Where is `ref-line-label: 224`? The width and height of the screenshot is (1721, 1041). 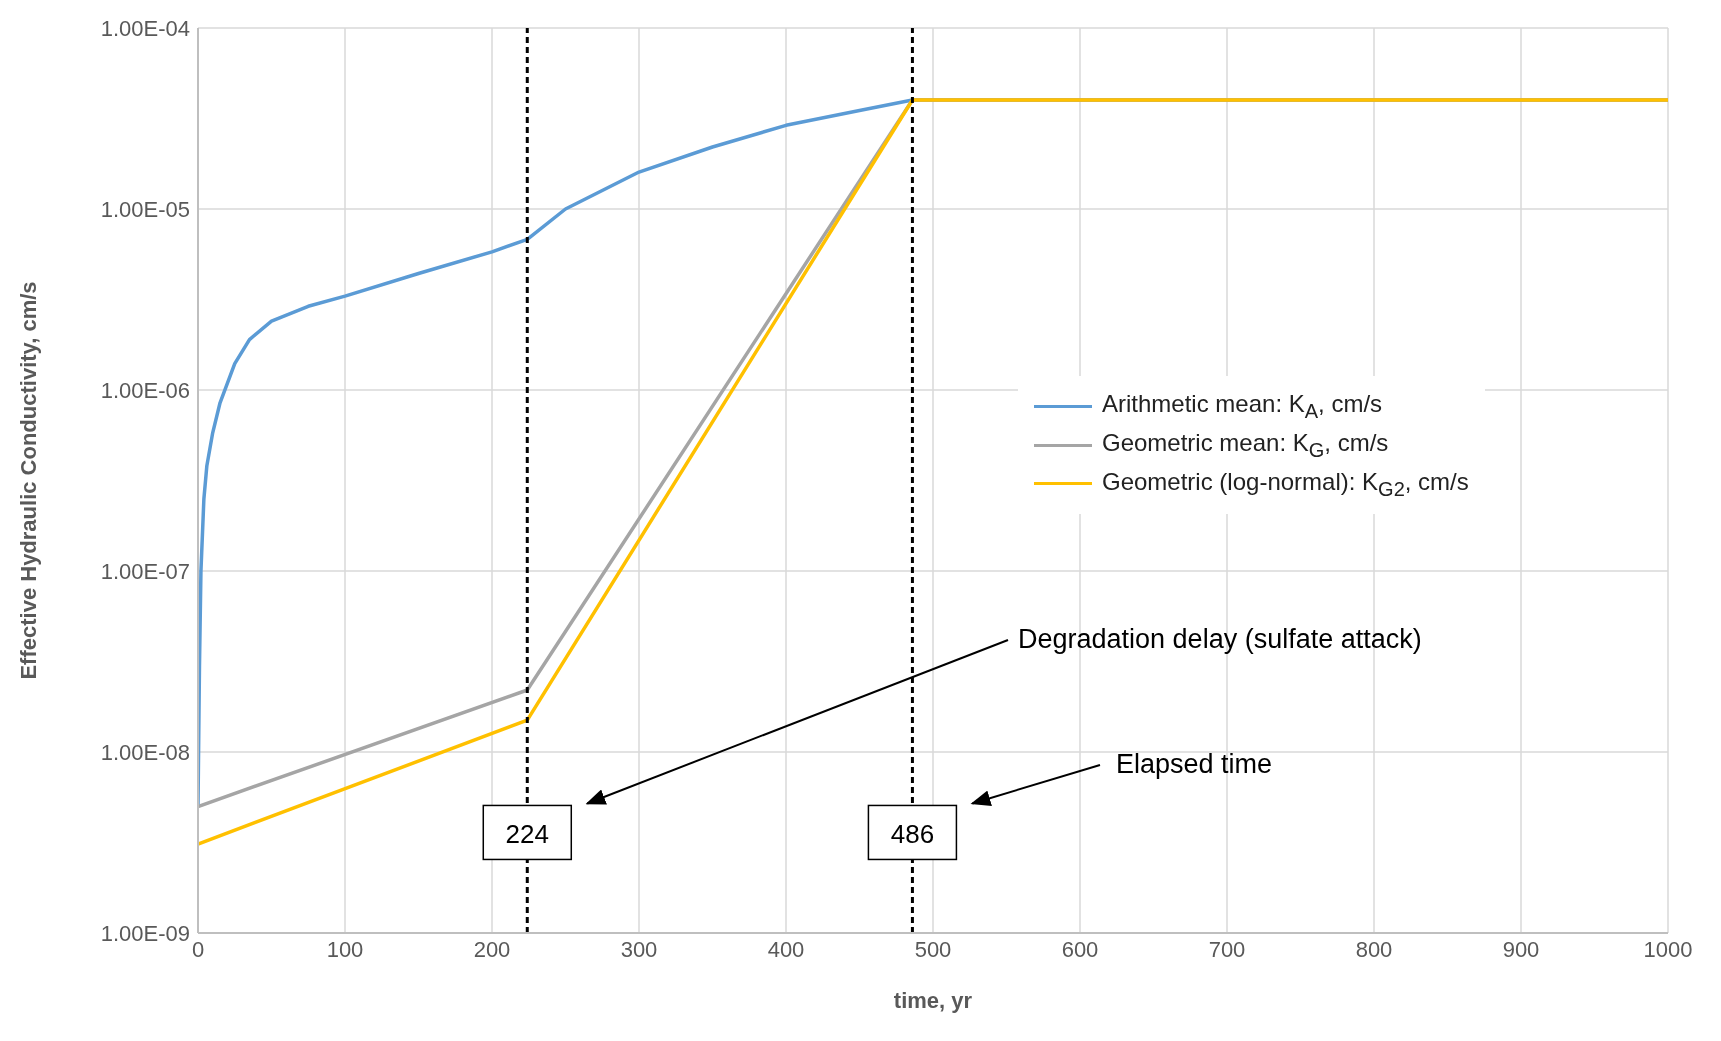
ref-line-label: 224 is located at coordinates (527, 834).